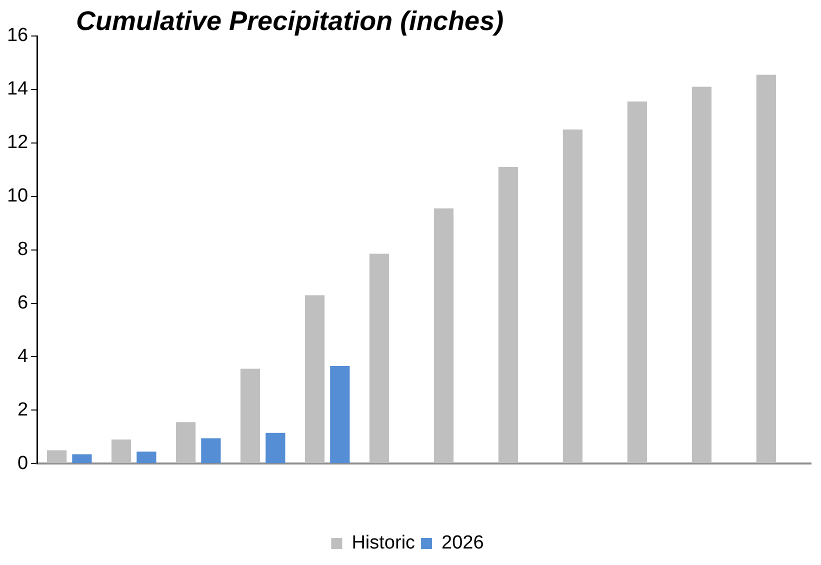 The width and height of the screenshot is (821, 565). I want to click on legend-label: Historic, so click(384, 543).